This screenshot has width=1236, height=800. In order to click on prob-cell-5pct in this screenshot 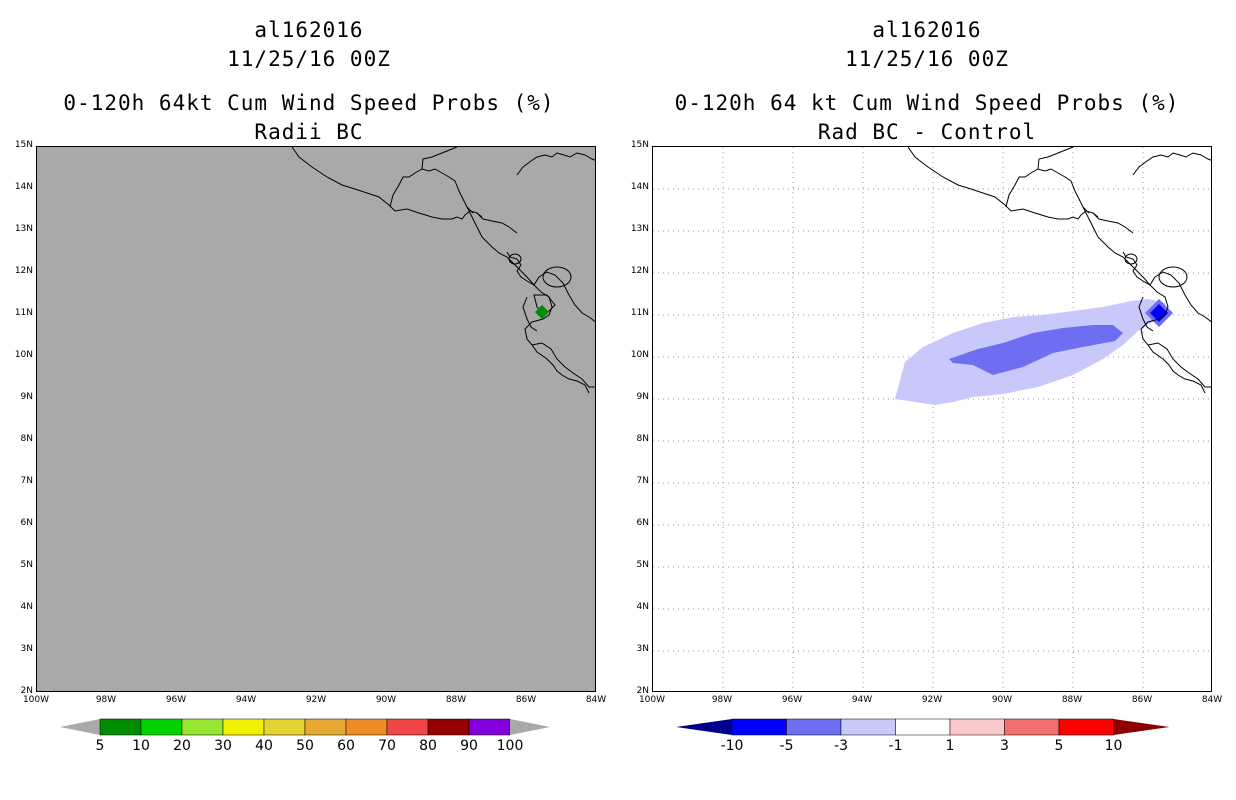, I will do `click(542, 312)`.